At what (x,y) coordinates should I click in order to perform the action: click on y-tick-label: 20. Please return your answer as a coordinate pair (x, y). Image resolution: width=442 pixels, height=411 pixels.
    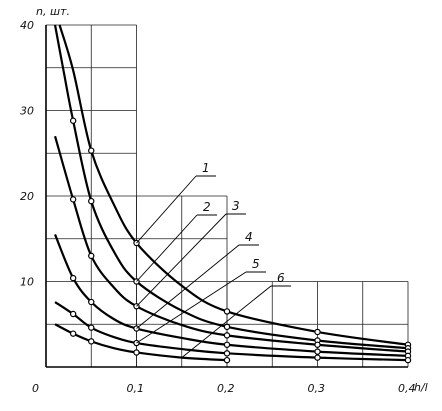
    Looking at the image, I should click on (27, 196).